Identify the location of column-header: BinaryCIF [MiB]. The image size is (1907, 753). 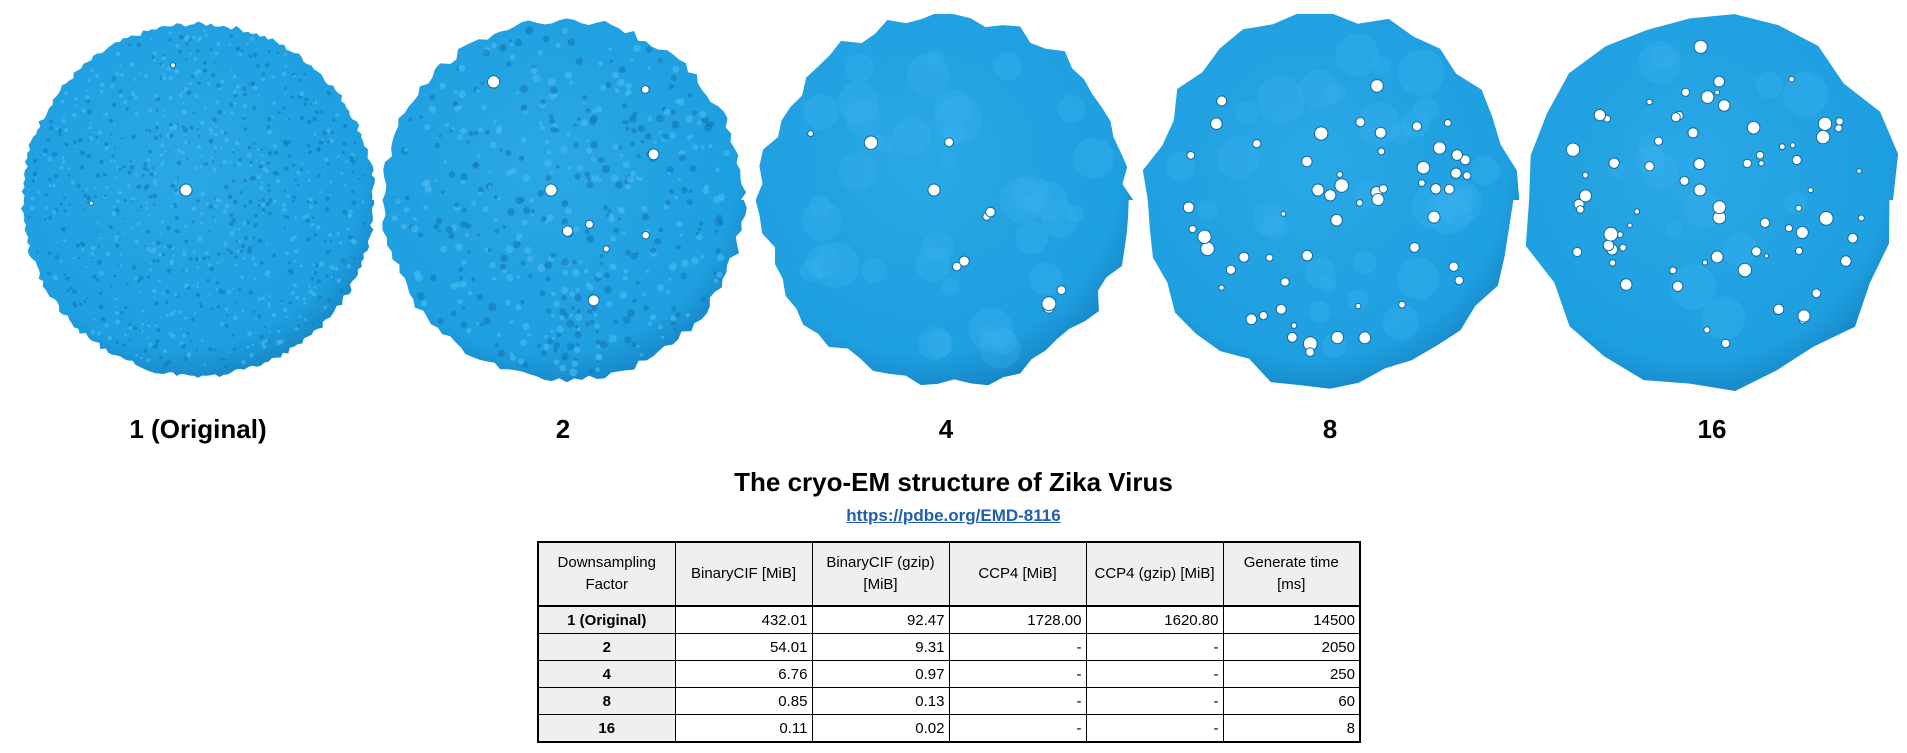
(743, 574).